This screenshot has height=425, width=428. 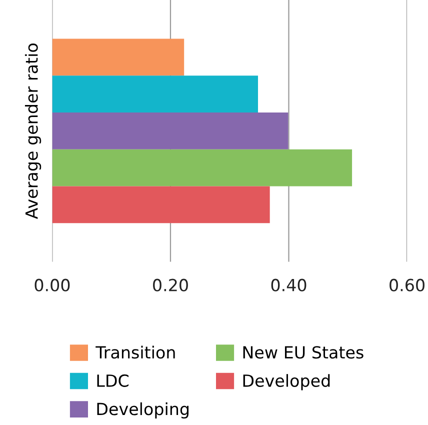 What do you see at coordinates (112, 380) in the screenshot?
I see `legend-label: LDC` at bounding box center [112, 380].